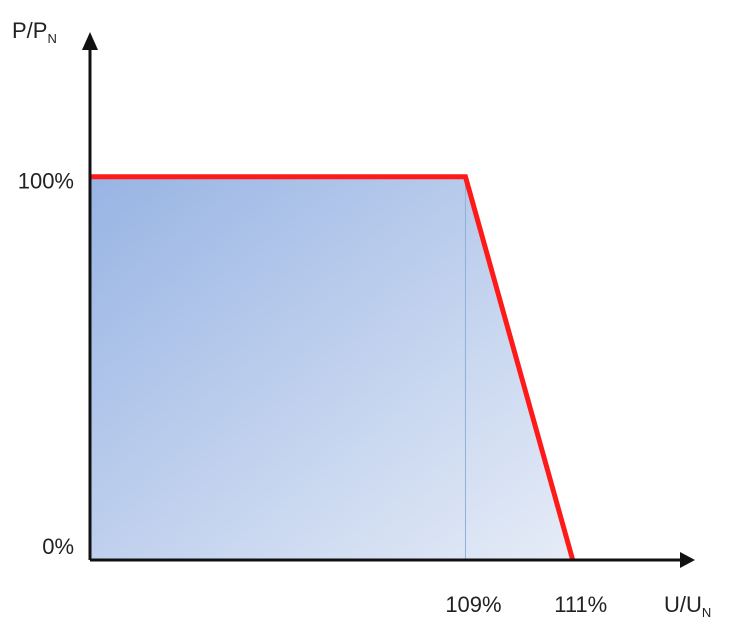 This screenshot has height=622, width=730. Describe the element at coordinates (706, 612) in the screenshot. I see `x-axis-label-sub: N` at that location.